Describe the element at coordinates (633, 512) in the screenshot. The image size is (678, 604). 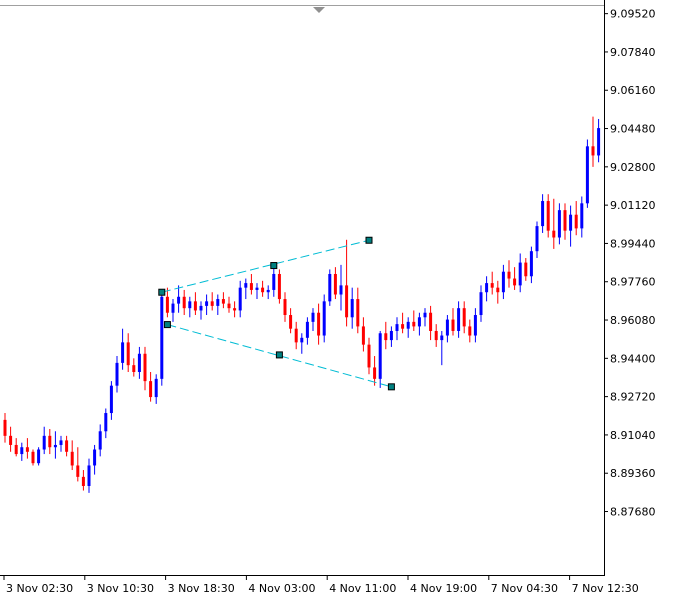
I see `price-tick-label: 8.87680` at that location.